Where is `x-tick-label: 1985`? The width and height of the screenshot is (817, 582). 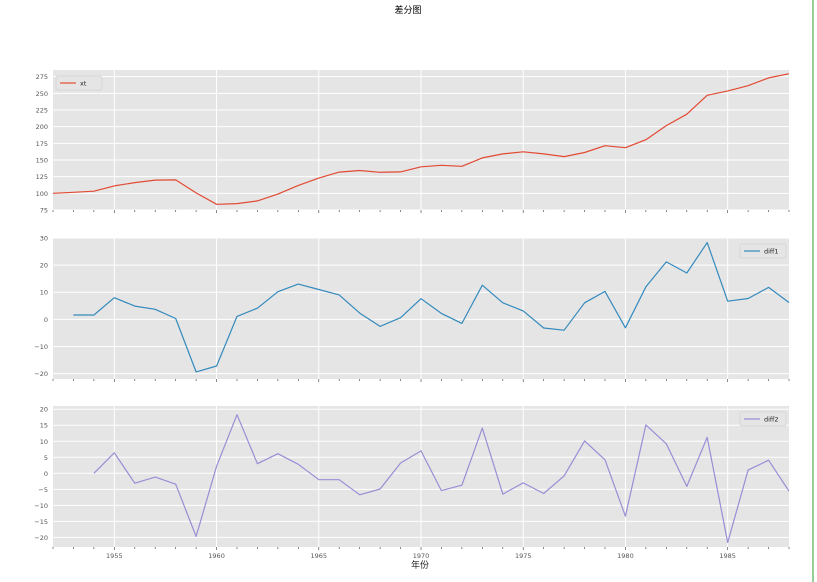 x-tick-label: 1985 is located at coordinates (727, 556).